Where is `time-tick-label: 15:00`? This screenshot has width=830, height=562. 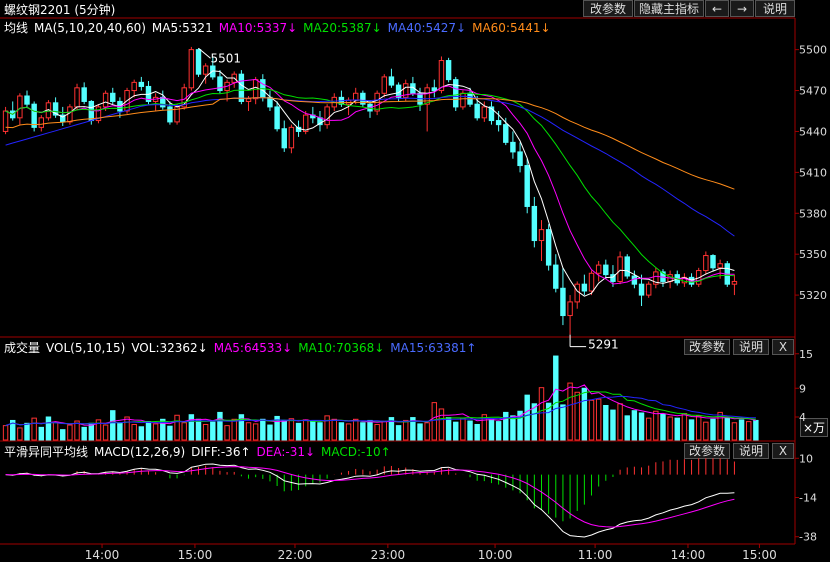 time-tick-label: 15:00 is located at coordinates (759, 555).